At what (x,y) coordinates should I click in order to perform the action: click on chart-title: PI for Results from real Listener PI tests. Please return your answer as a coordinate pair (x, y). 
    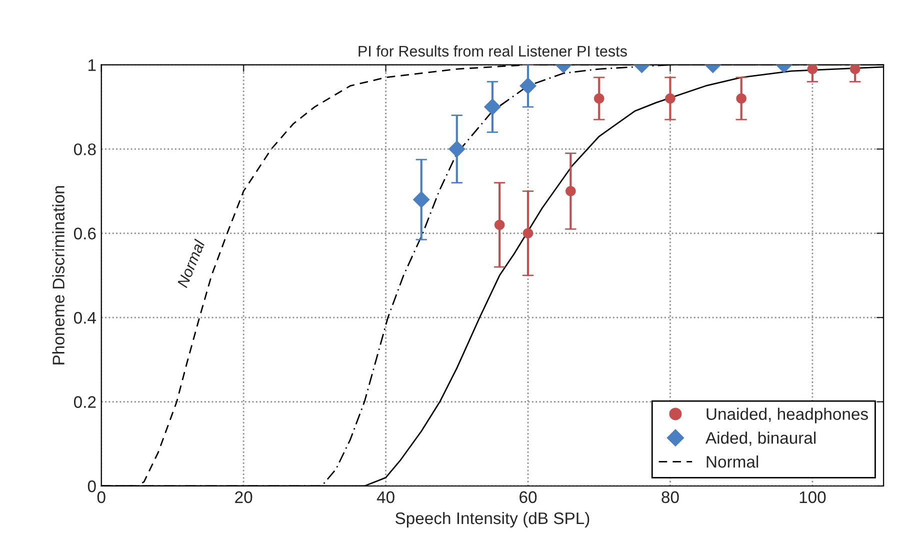
    Looking at the image, I should click on (492, 51).